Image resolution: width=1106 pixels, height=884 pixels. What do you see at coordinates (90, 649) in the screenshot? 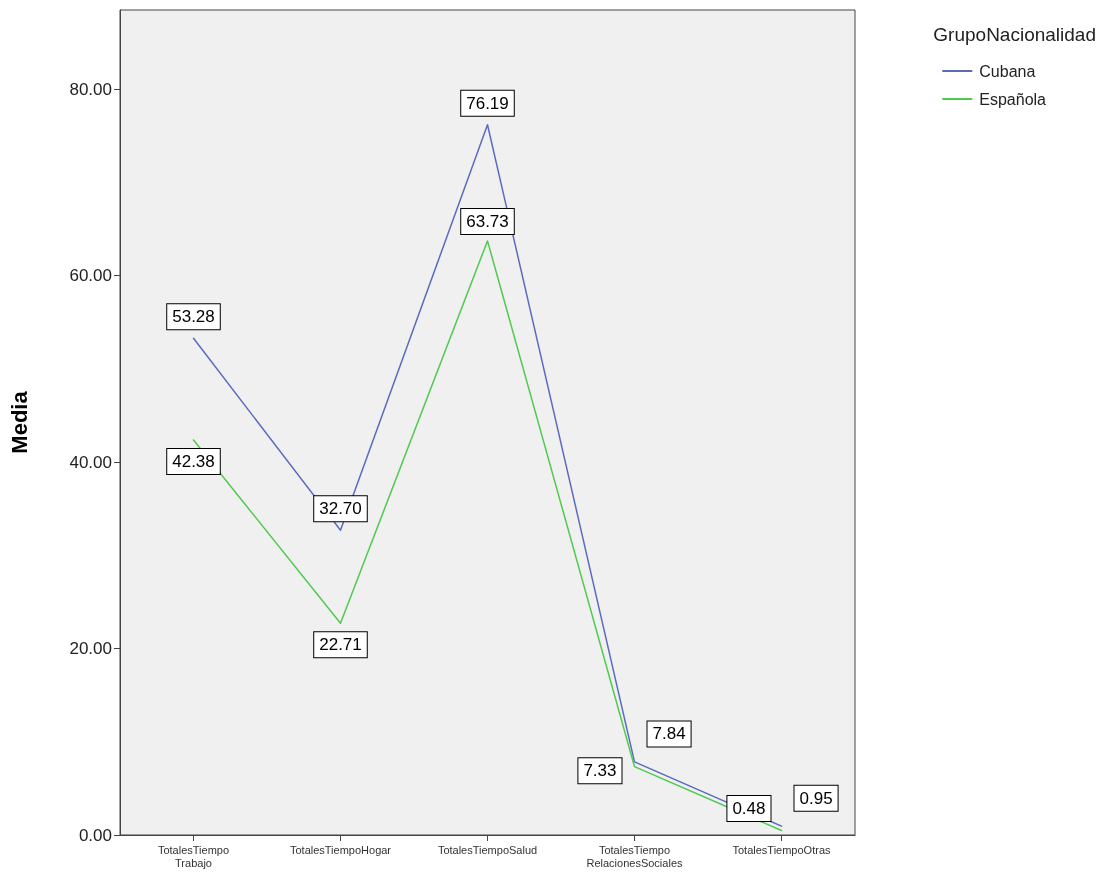
I see `y-tick-label: 20.00` at bounding box center [90, 649].